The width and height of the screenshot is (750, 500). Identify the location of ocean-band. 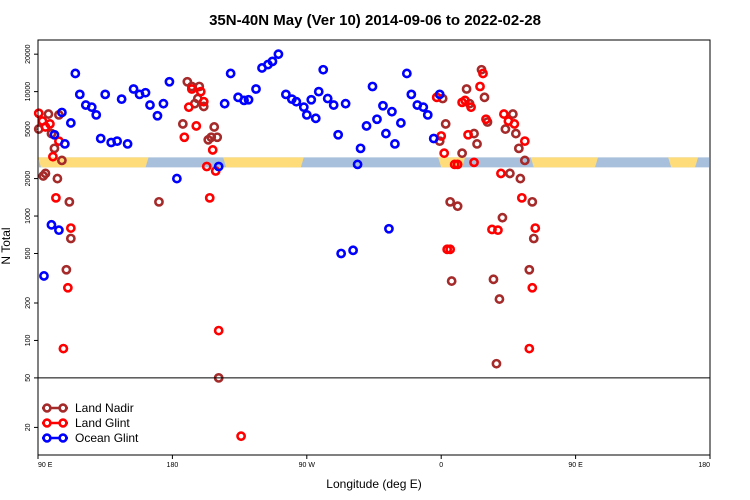
(374, 162).